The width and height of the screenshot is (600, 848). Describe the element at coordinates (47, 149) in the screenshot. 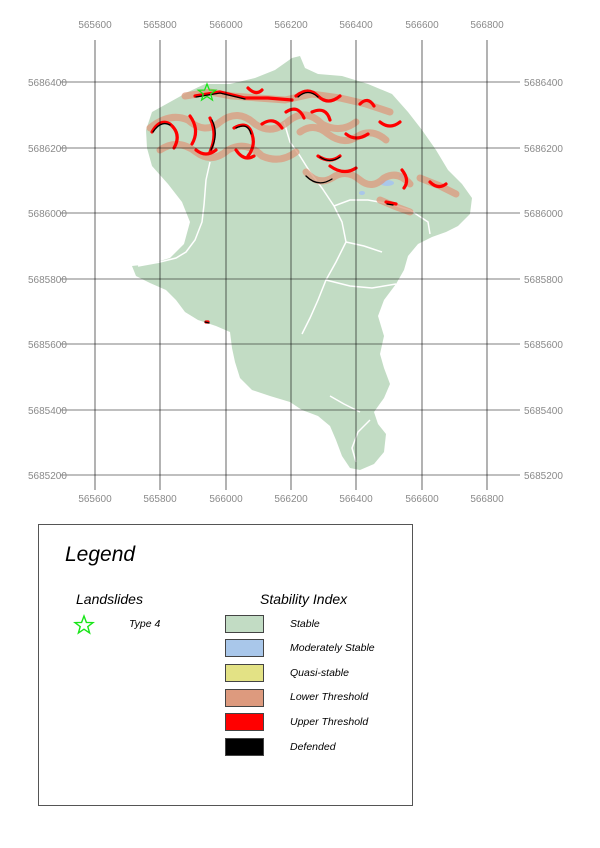

I see `y-tick-label-left: 5686200` at that location.